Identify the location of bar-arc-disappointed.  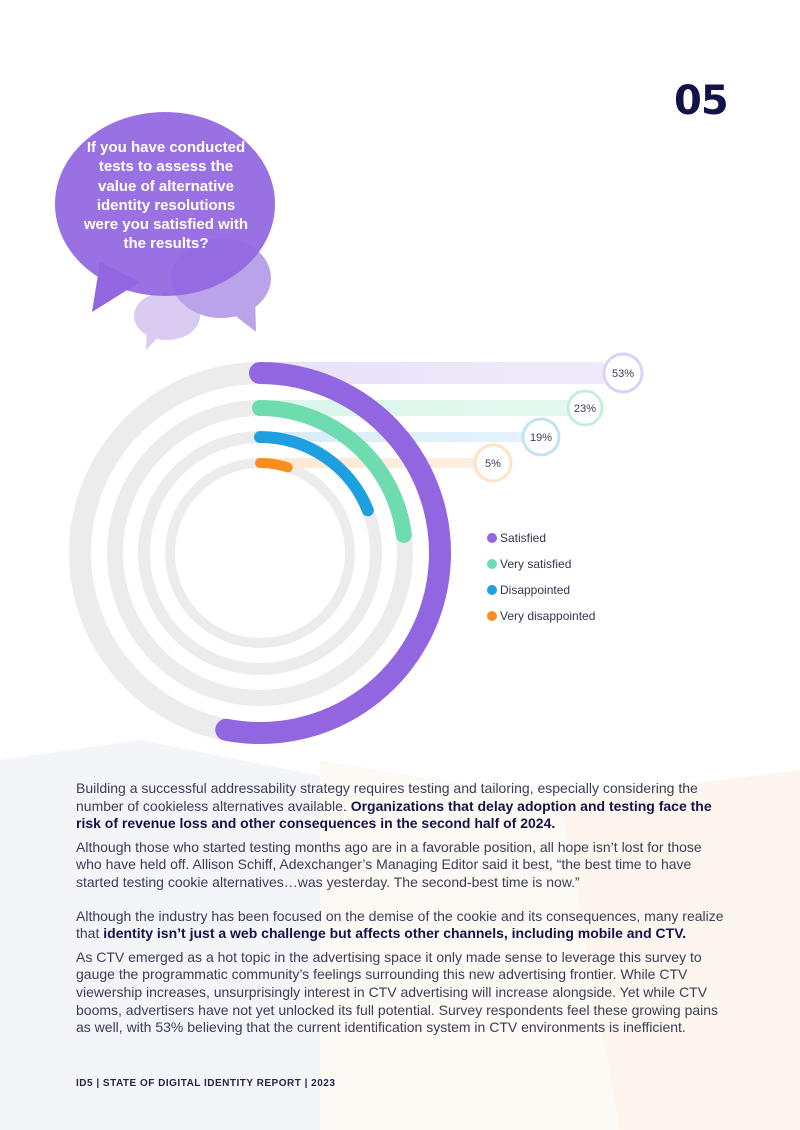
(314, 474).